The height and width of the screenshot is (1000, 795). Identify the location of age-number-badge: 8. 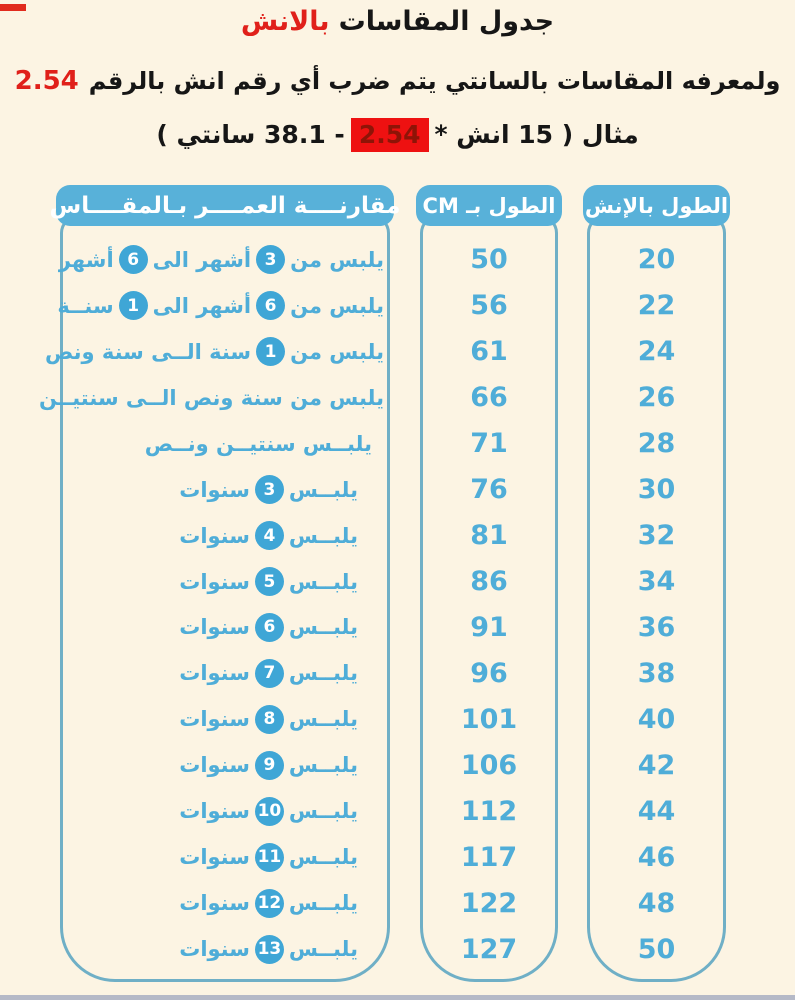
(269, 719).